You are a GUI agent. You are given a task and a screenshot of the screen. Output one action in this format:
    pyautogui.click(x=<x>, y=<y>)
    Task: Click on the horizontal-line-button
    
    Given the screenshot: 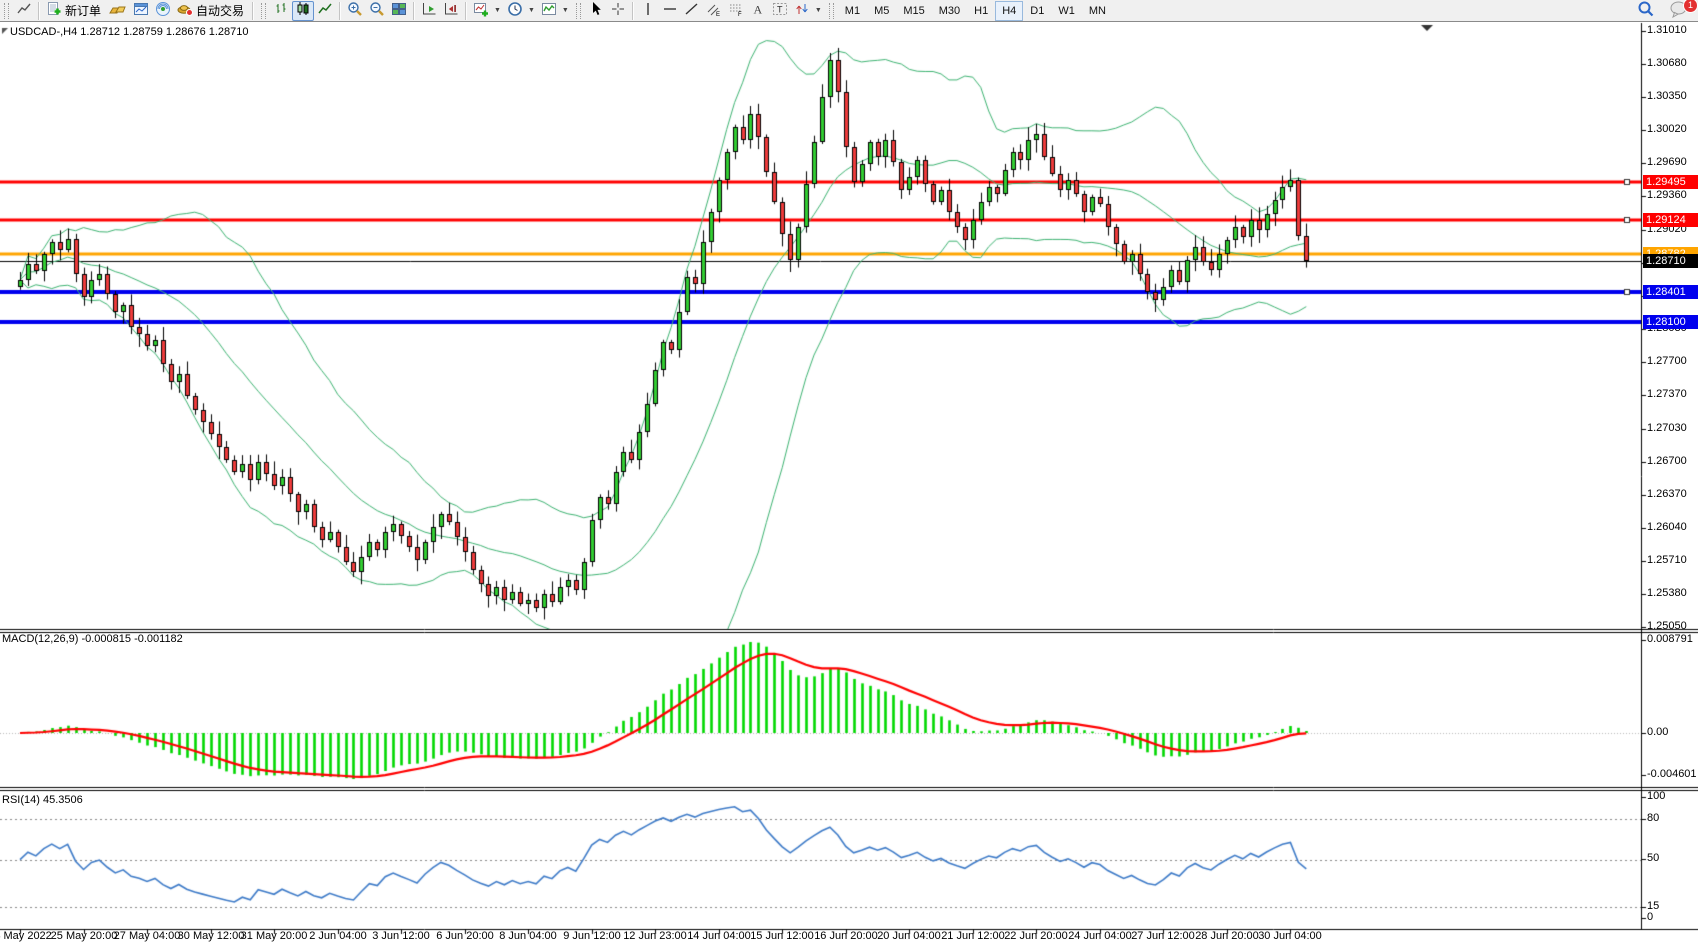 What is the action you would take?
    pyautogui.click(x=670, y=11)
    